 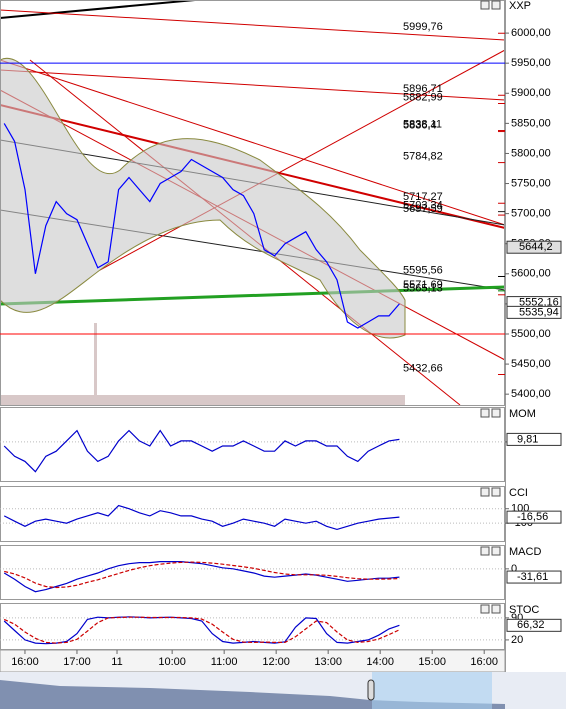 I want to click on level-label: 5882,99, so click(x=423, y=97).